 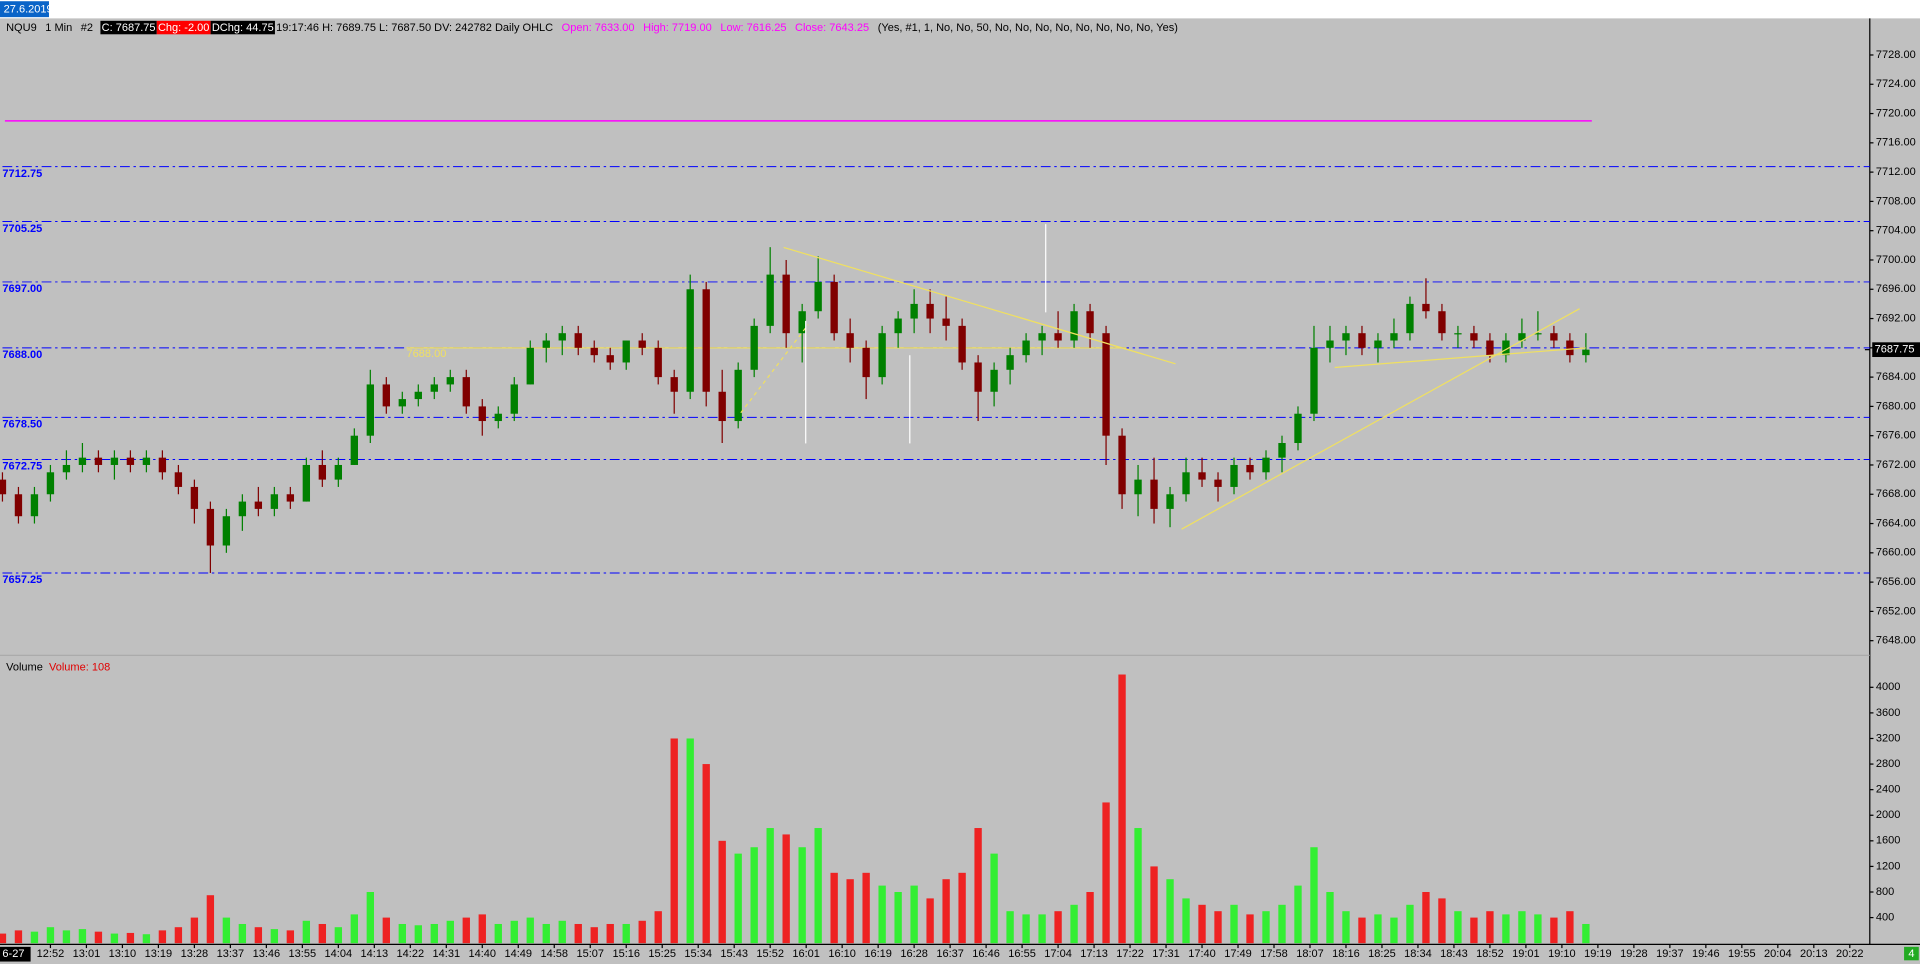 I want to click on header-item: Close: 7643.25, so click(x=832, y=28).